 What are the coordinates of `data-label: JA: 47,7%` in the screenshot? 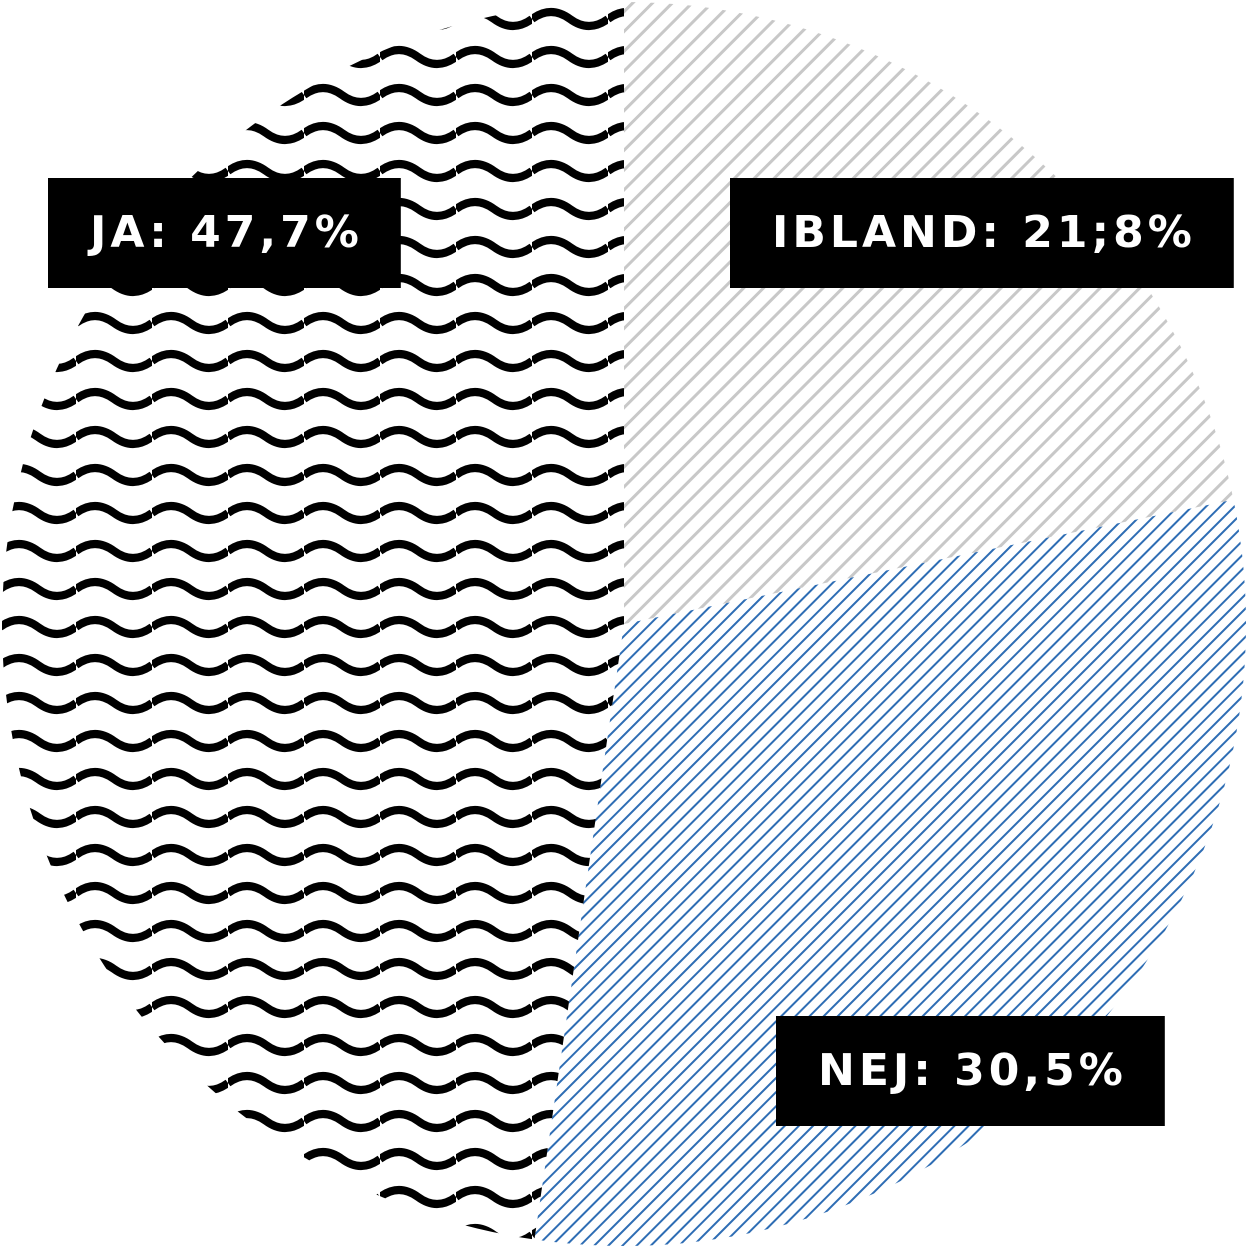 It's located at (225, 232).